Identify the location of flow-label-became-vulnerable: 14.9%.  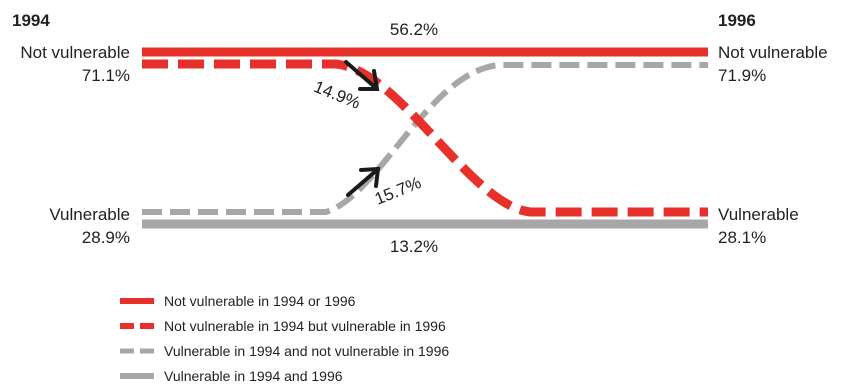
(337, 95).